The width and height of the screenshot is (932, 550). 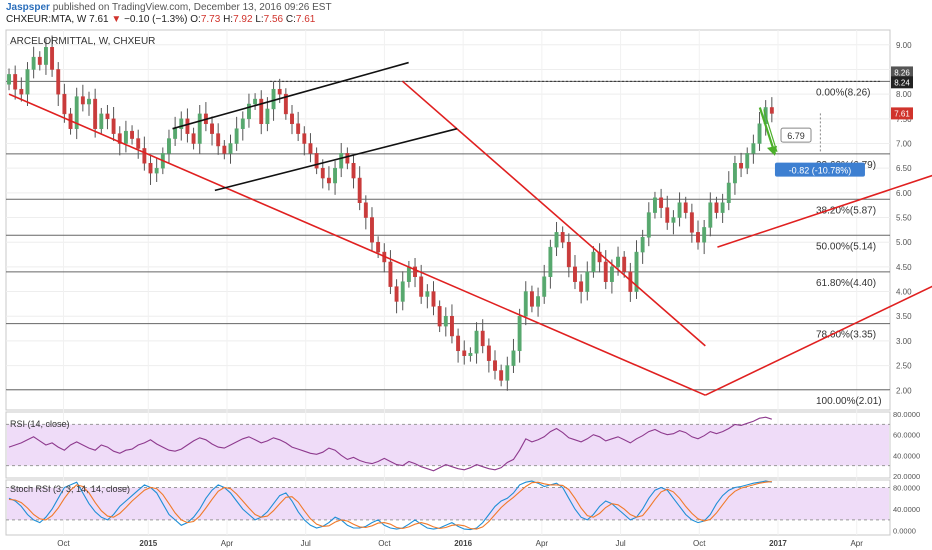 I want to click on indicator-tick-label: 40.0000, so click(x=906, y=509).